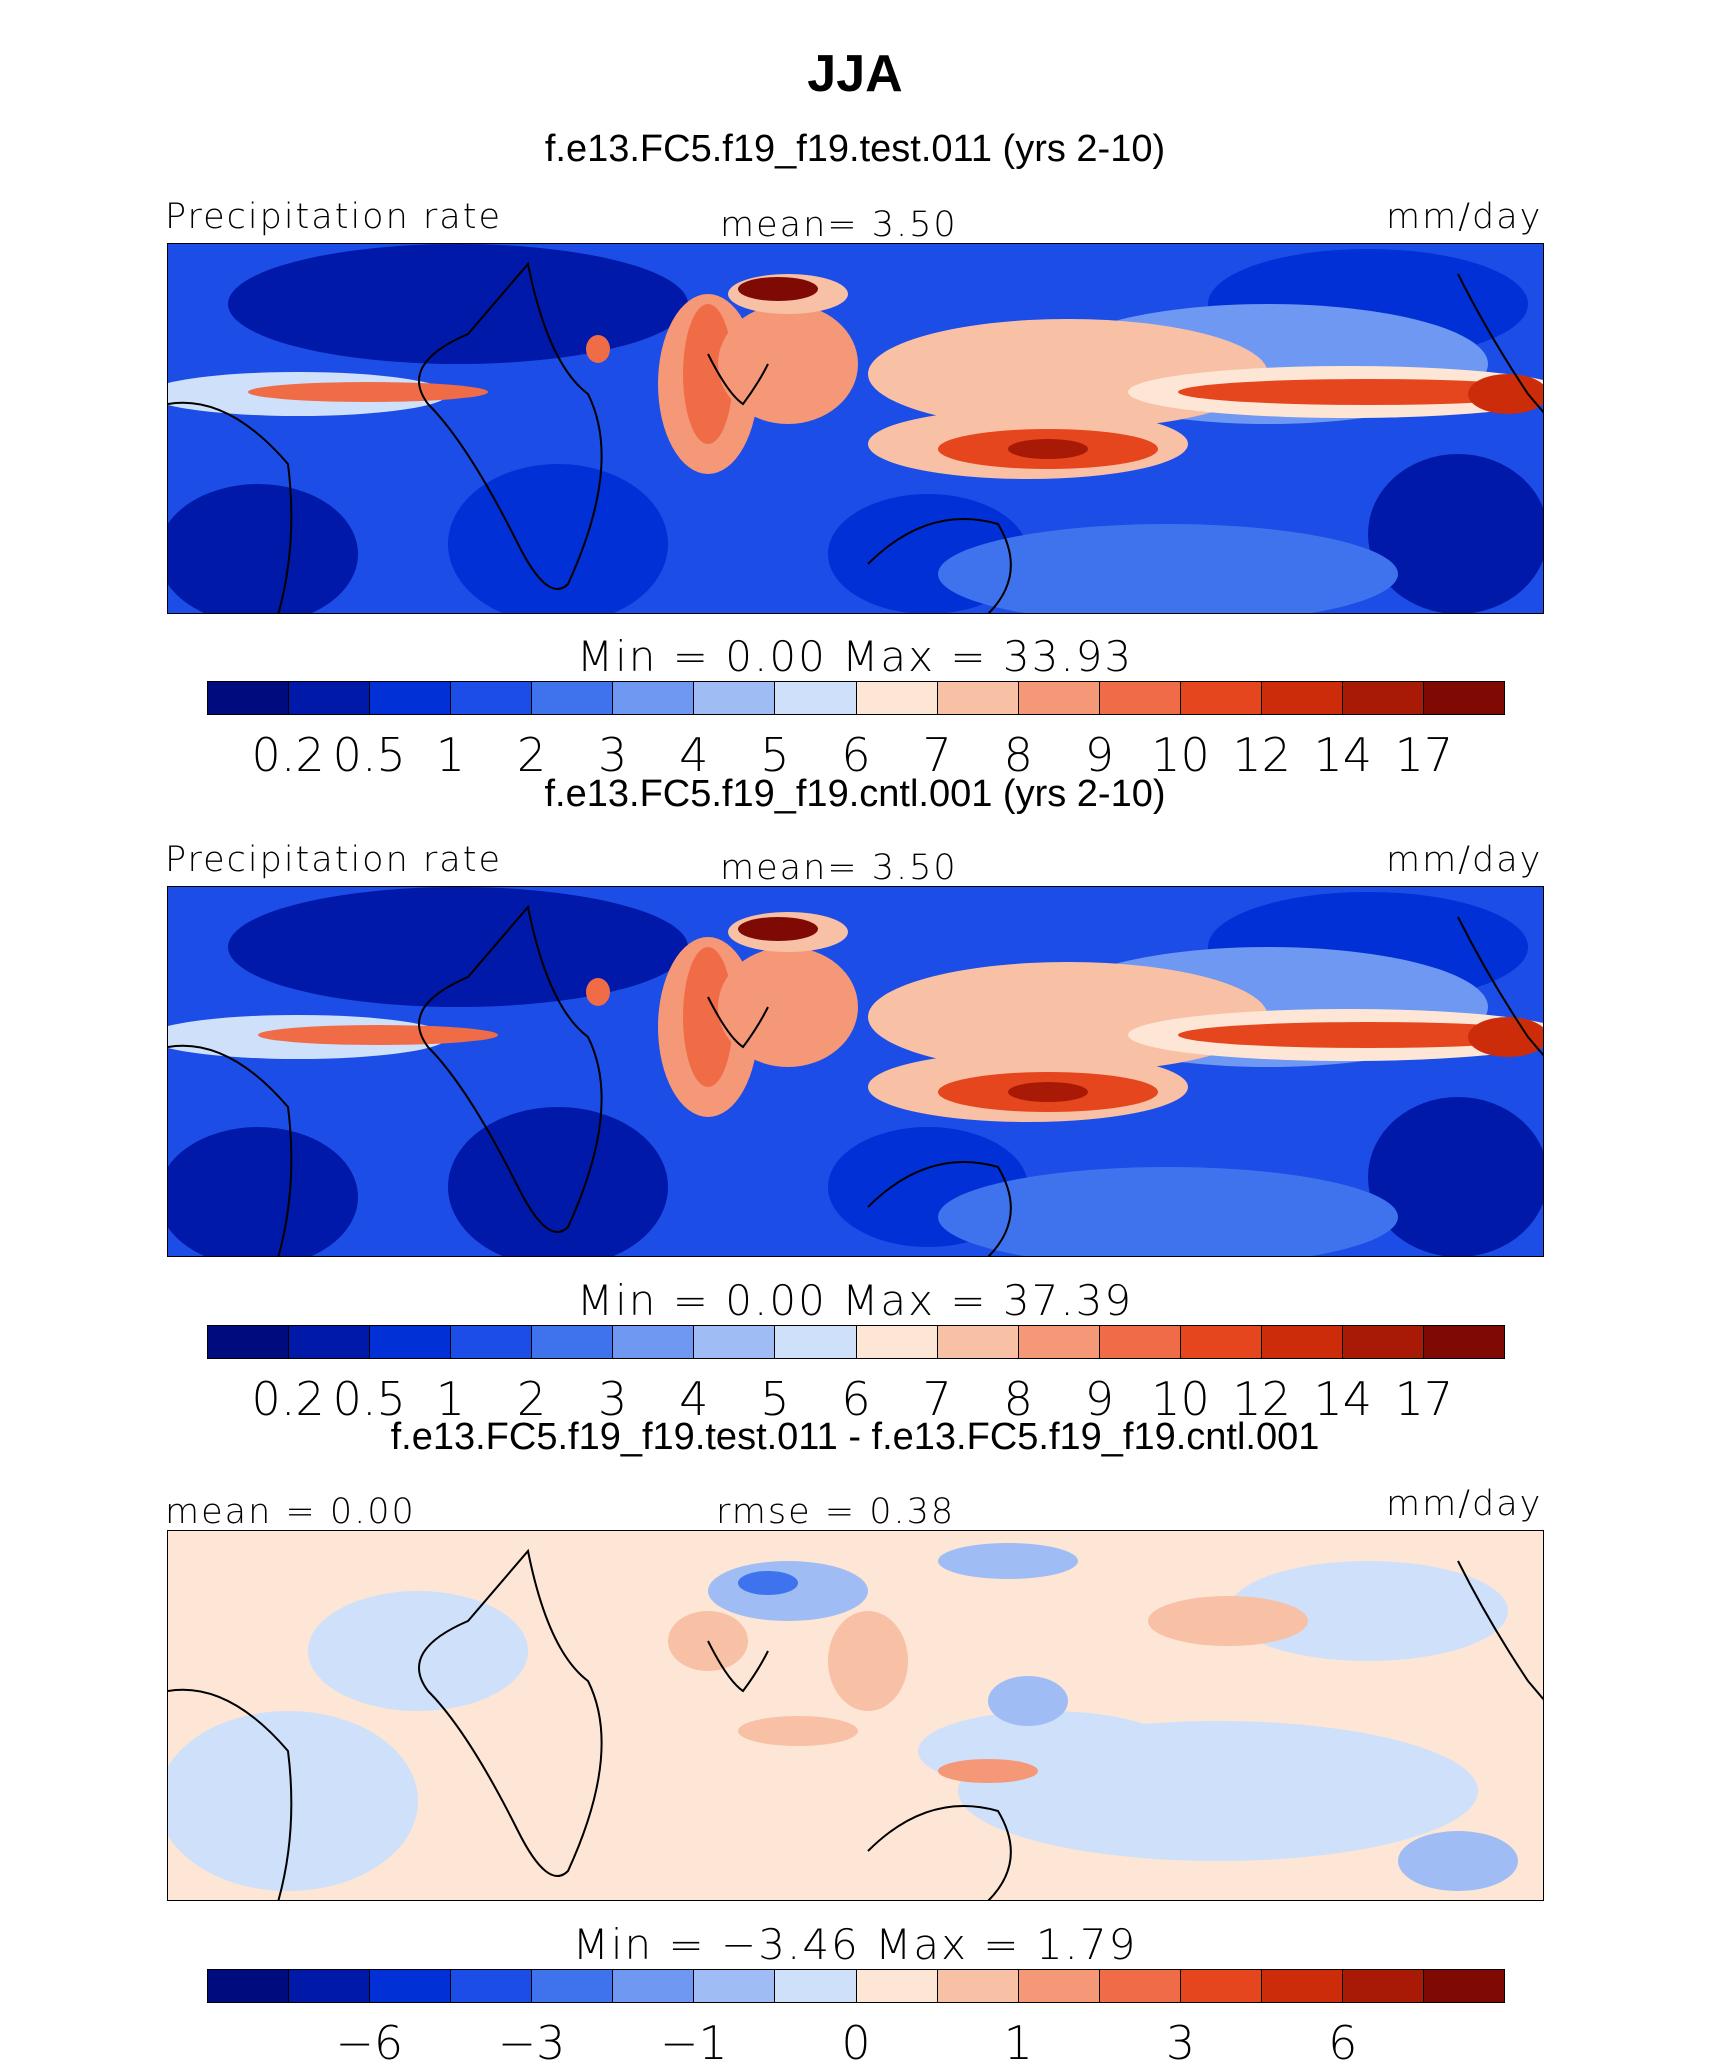 The height and width of the screenshot is (2070, 1710). I want to click on panel3-difference-map, so click(855, 1715).